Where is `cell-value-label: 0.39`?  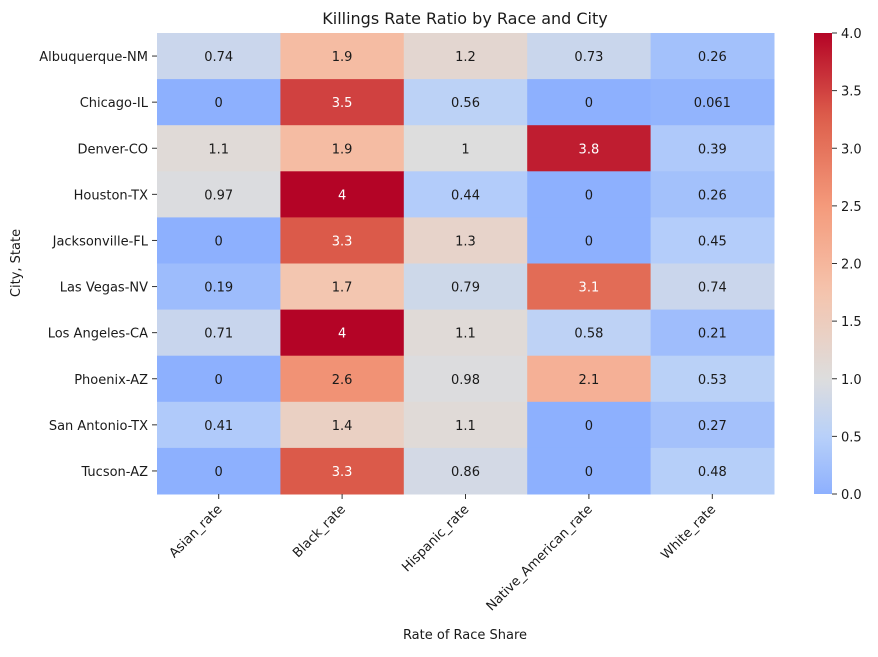
cell-value-label: 0.39 is located at coordinates (712, 149).